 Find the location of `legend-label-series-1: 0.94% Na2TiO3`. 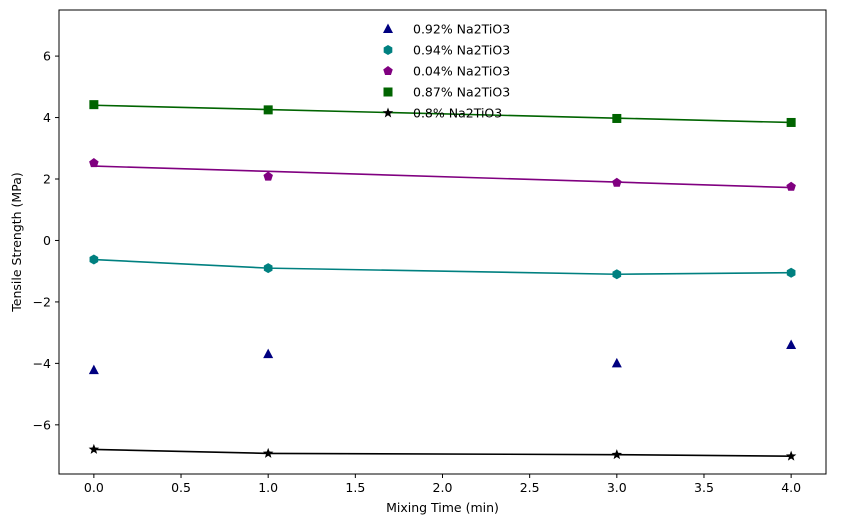

legend-label-series-1: 0.94% Na2TiO3 is located at coordinates (461, 50).